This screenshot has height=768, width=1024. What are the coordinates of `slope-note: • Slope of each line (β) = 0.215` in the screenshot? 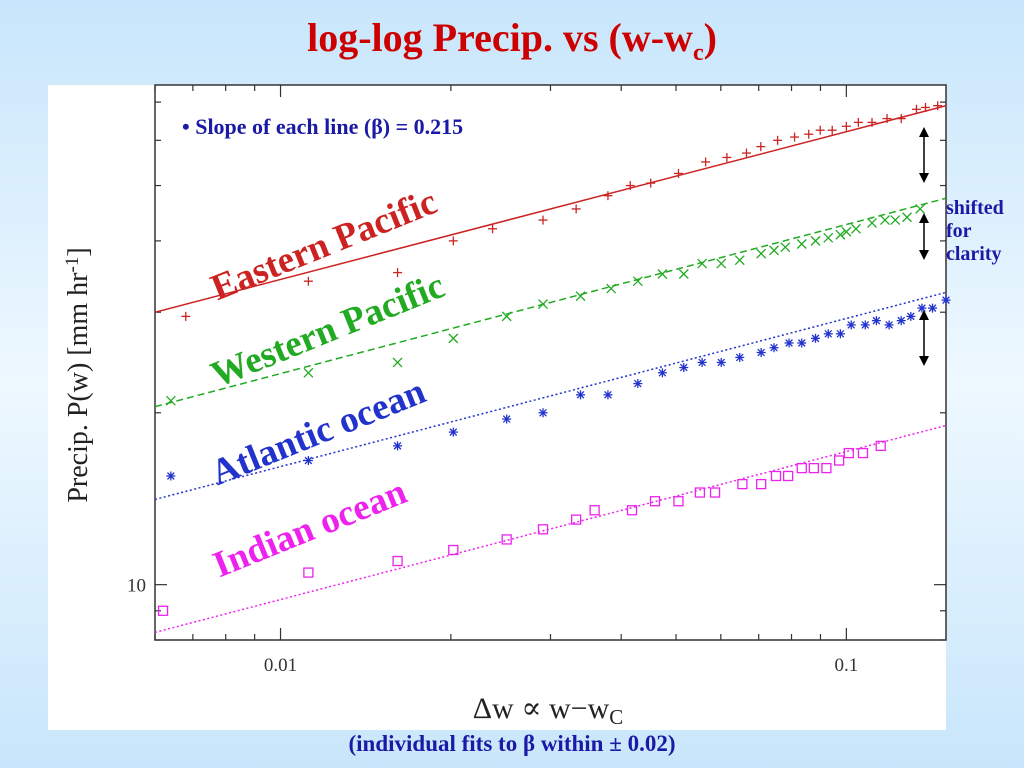 It's located at (323, 126).